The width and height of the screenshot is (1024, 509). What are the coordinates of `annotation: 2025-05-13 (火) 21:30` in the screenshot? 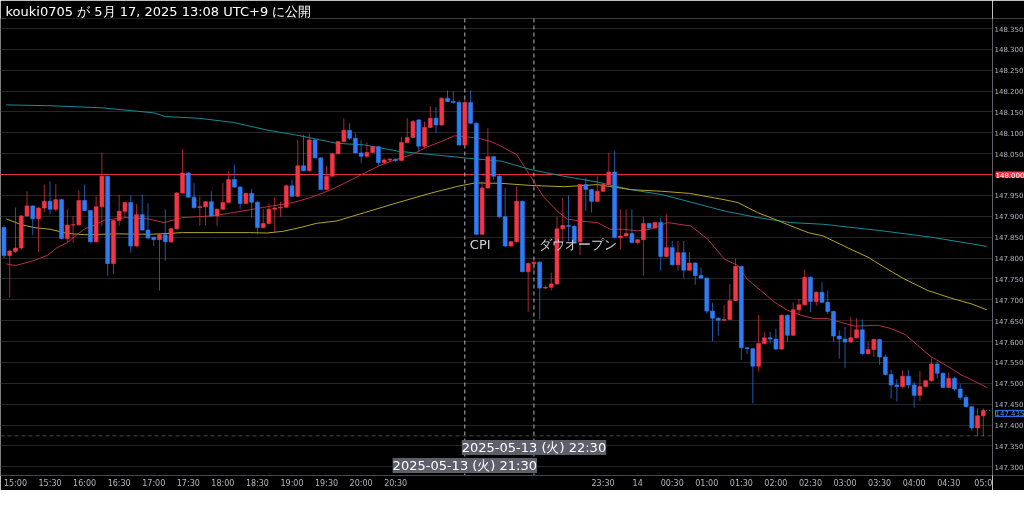 It's located at (465, 465).